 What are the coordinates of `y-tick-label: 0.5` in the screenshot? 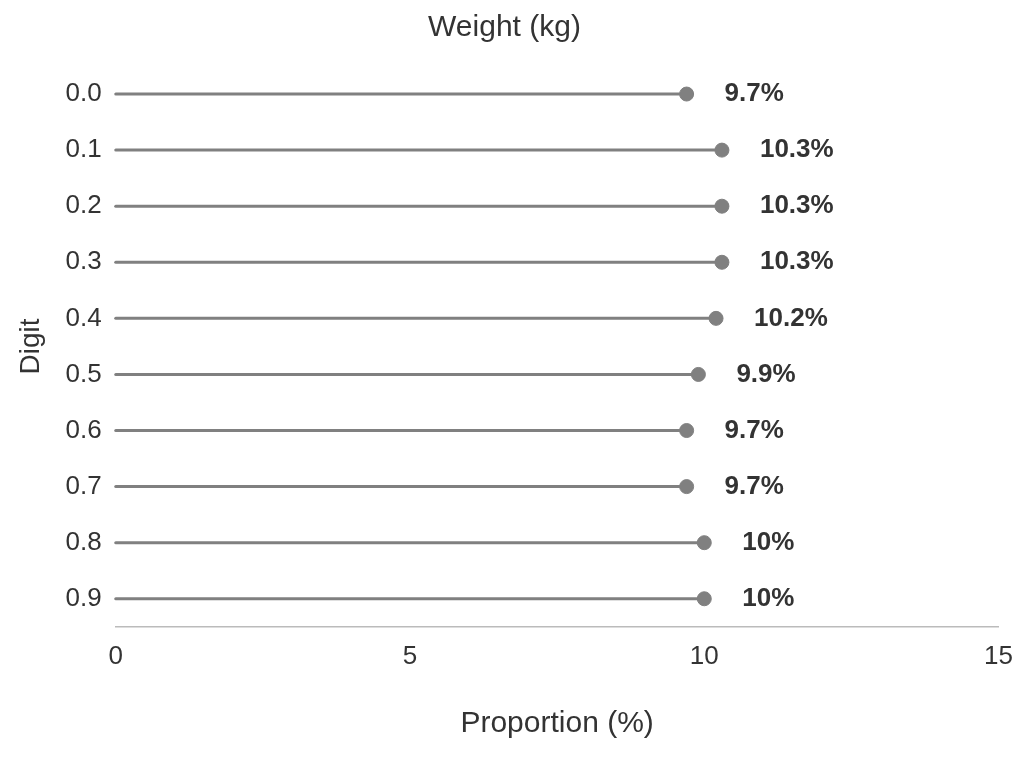 It's located at (83, 372).